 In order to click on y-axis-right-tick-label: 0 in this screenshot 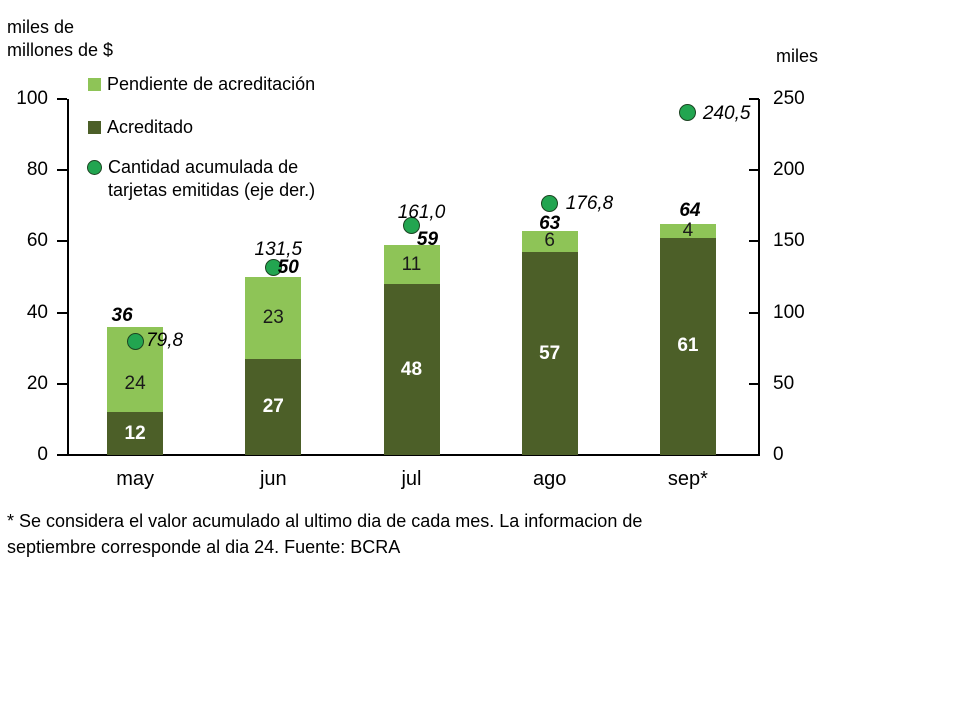, I will do `click(778, 454)`.